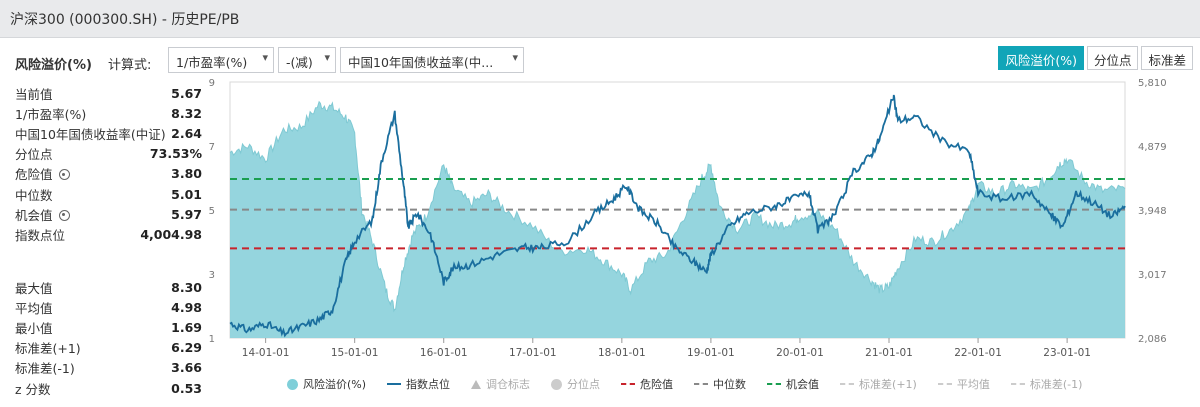 This screenshot has width=1200, height=407. I want to click on legend-label: 分位点, so click(584, 384).